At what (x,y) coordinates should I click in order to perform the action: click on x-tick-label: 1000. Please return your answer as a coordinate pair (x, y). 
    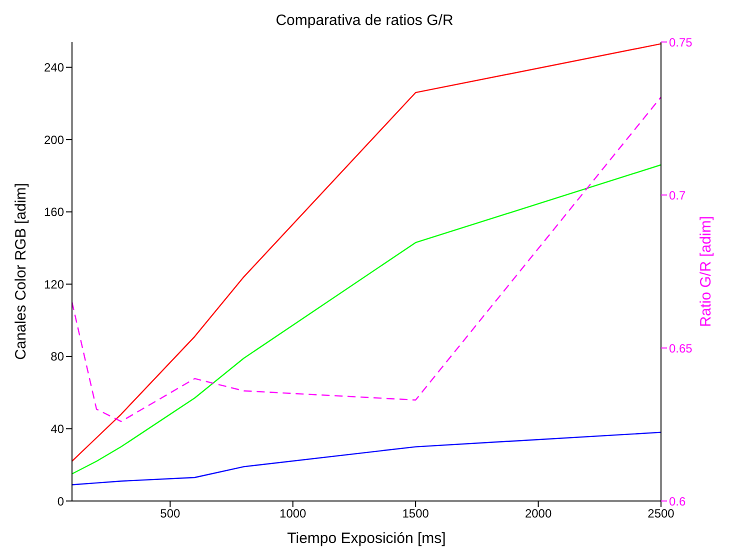
    Looking at the image, I should click on (293, 513).